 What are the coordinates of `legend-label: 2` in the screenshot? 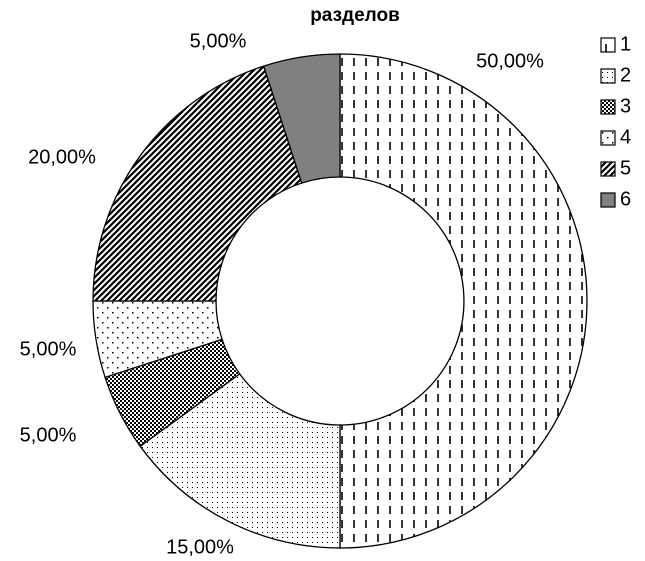 It's located at (625, 75).